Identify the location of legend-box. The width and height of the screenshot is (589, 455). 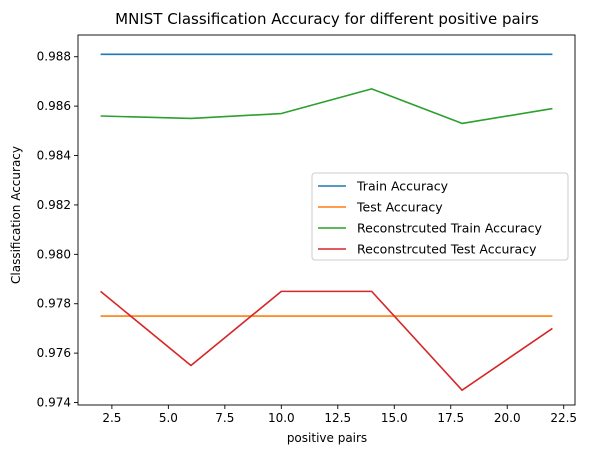
(440, 216).